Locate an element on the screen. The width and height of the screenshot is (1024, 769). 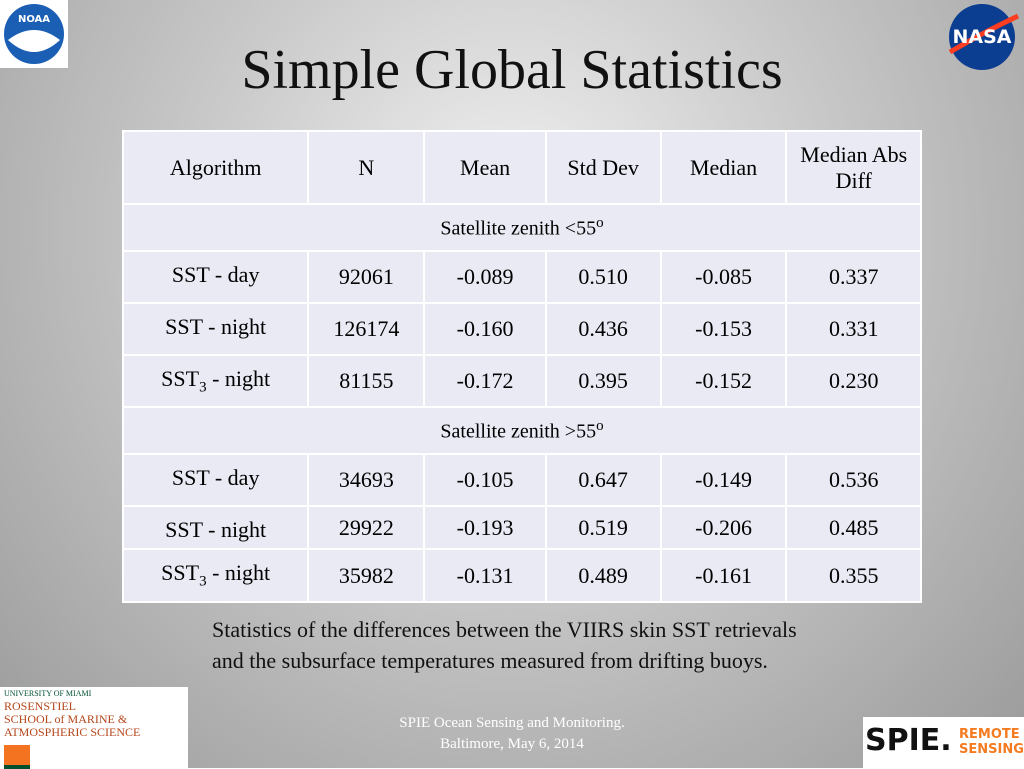
data-row: SST - night 29922 -0.193 0.519 -0.206 0.485 is located at coordinates (521, 527).